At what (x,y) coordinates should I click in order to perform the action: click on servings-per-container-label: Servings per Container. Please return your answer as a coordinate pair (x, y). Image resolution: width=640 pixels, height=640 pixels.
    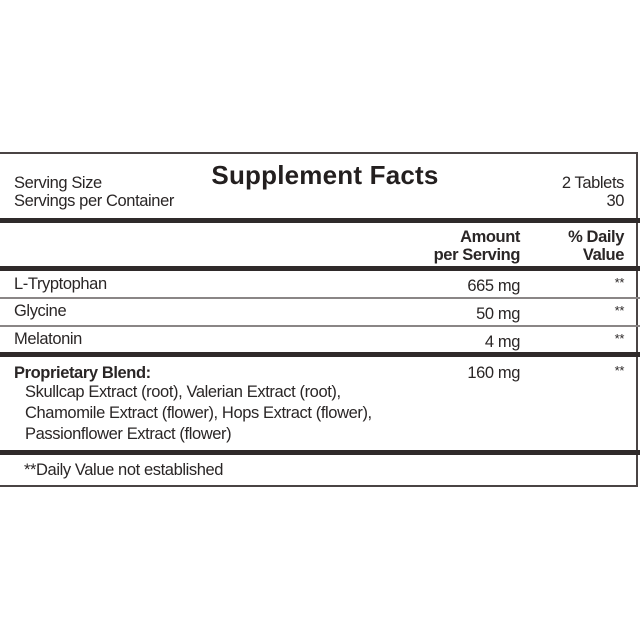
    Looking at the image, I should click on (94, 201).